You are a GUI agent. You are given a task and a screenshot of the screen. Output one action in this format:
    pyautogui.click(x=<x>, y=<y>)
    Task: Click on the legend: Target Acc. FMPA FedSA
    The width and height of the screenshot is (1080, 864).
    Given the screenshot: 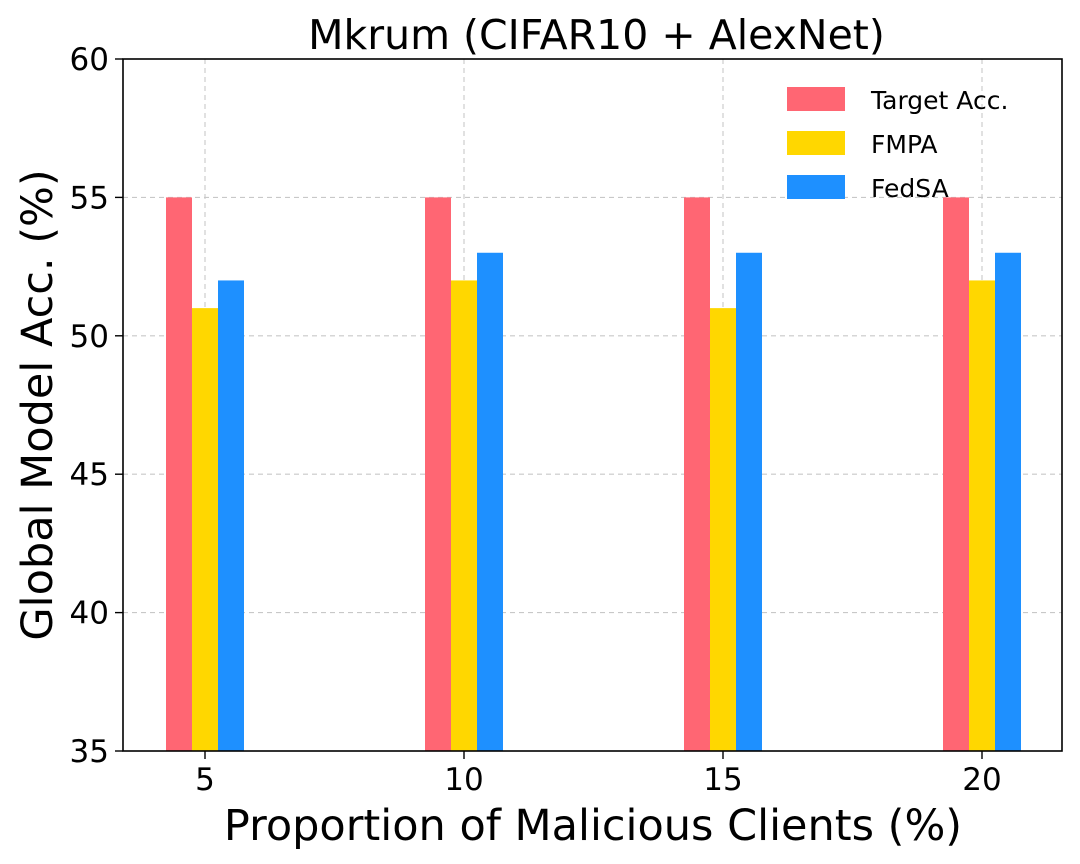 What is the action you would take?
    pyautogui.click(x=897, y=144)
    